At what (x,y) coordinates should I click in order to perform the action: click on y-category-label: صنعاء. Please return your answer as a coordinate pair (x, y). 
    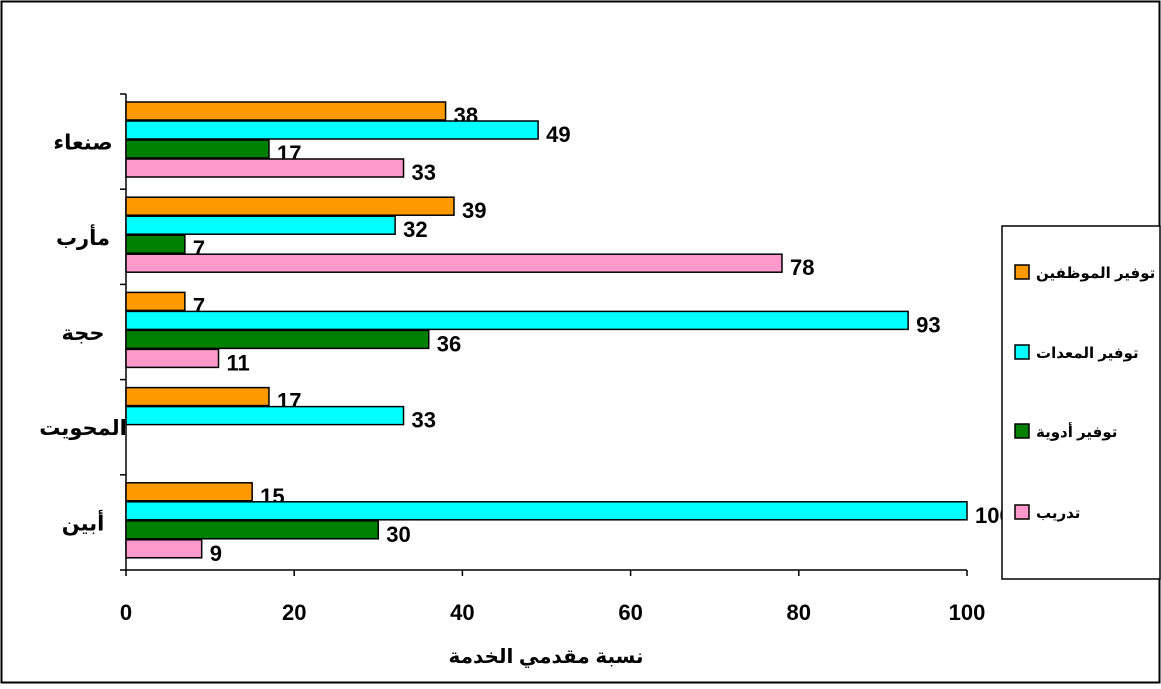
    Looking at the image, I should click on (82, 143).